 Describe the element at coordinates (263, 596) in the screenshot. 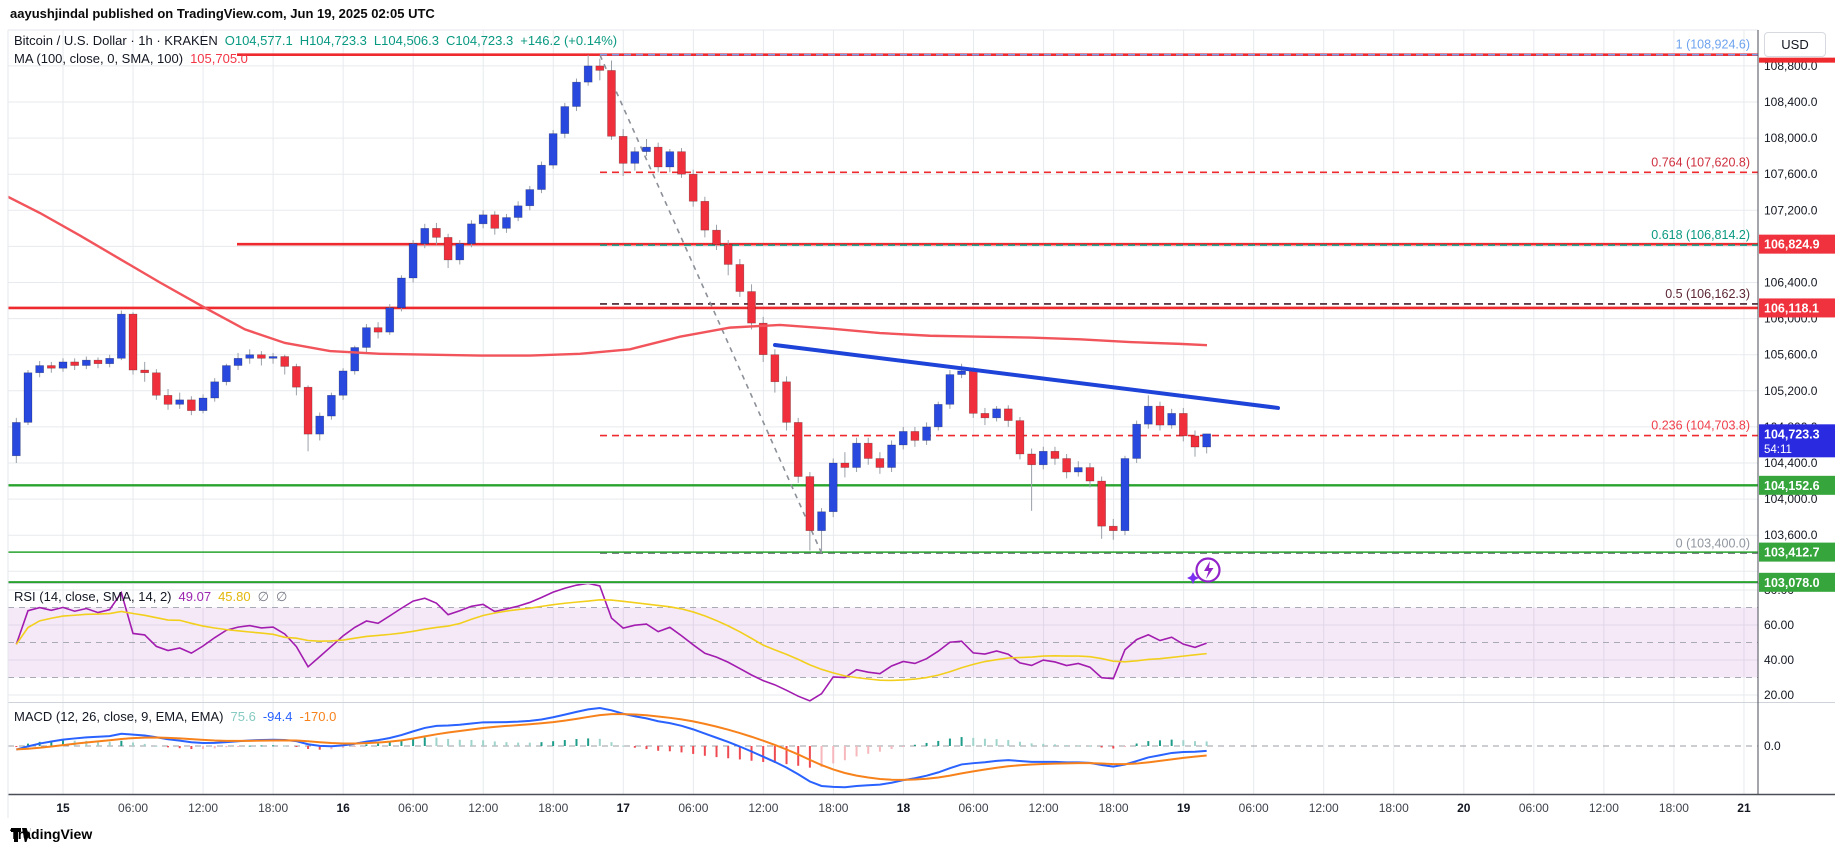

I see `rsi-band-upper: ∅` at that location.